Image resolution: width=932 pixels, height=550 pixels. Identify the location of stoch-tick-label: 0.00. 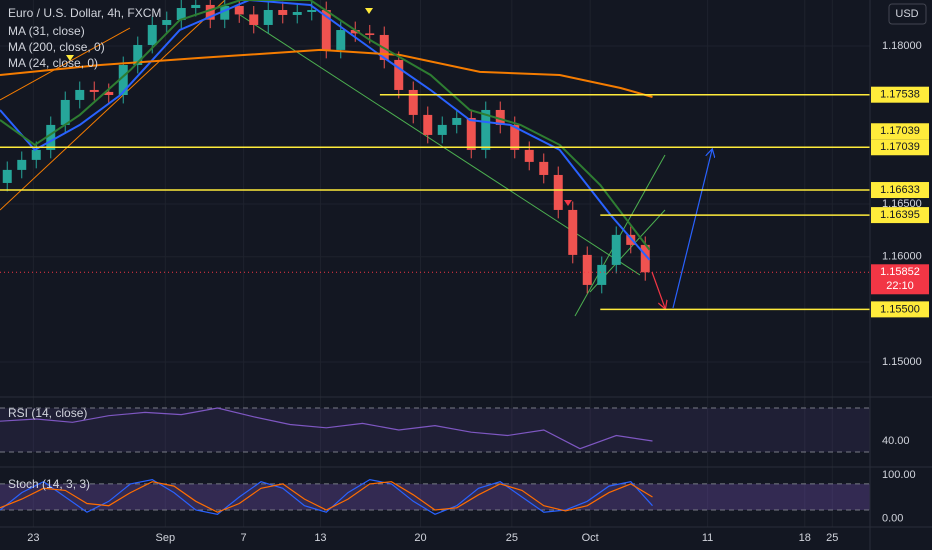
(892, 519).